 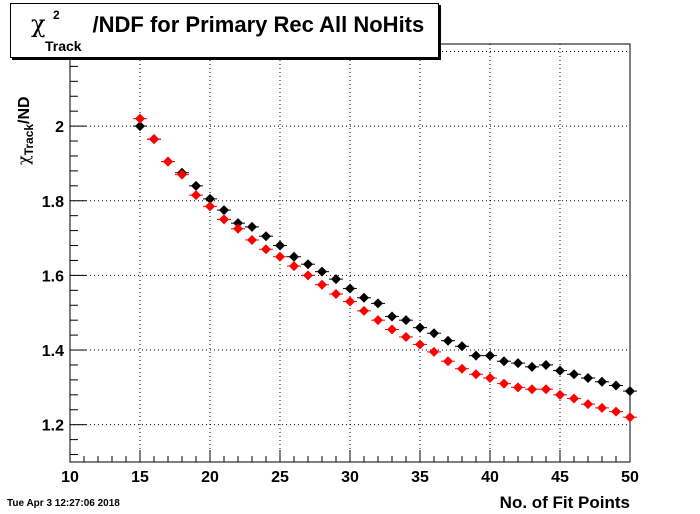 What do you see at coordinates (24, 110) in the screenshot?
I see `y-axis-label-rest: /ND` at bounding box center [24, 110].